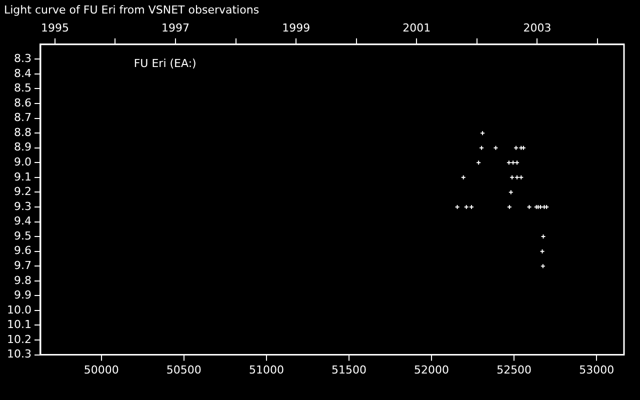 The height and width of the screenshot is (400, 640). I want to click on x2-tick-label: 1995, so click(54, 28).